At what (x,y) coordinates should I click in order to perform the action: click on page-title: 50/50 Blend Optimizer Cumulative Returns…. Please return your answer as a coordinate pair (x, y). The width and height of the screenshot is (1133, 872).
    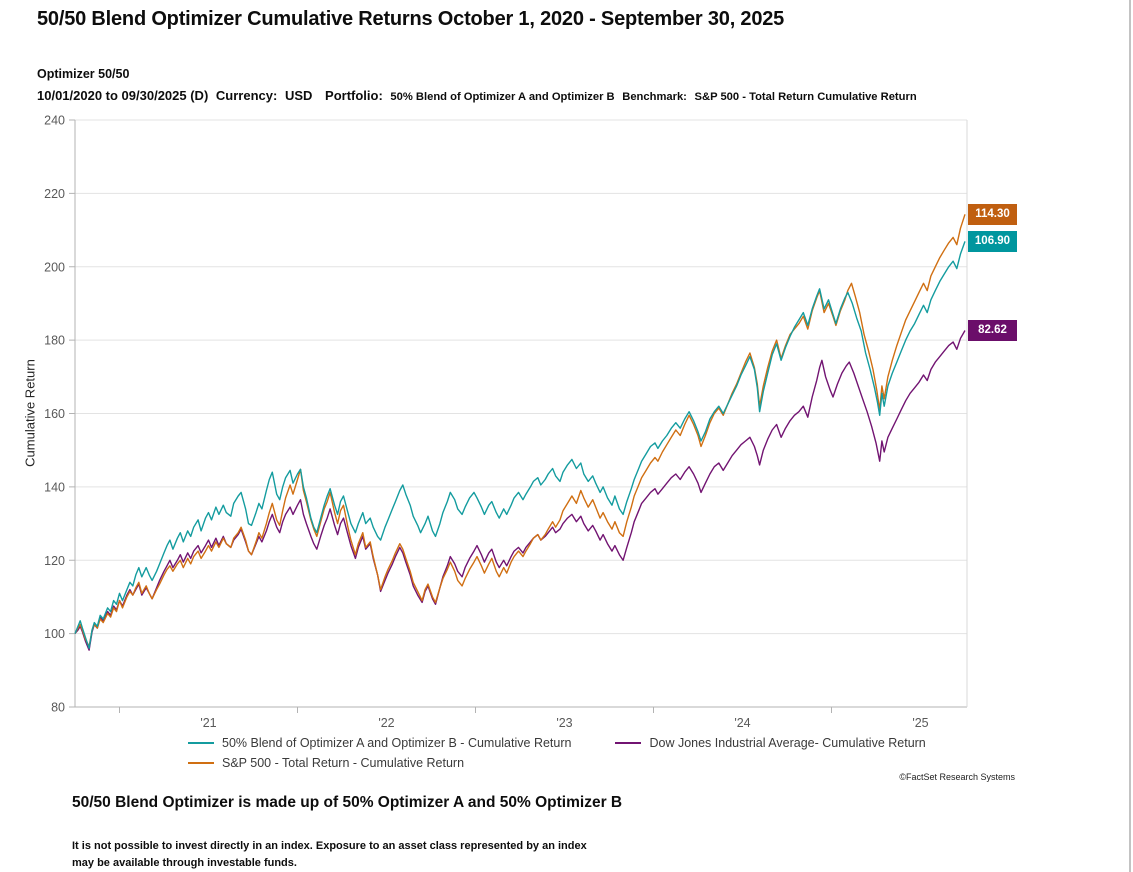
    Looking at the image, I should click on (411, 19).